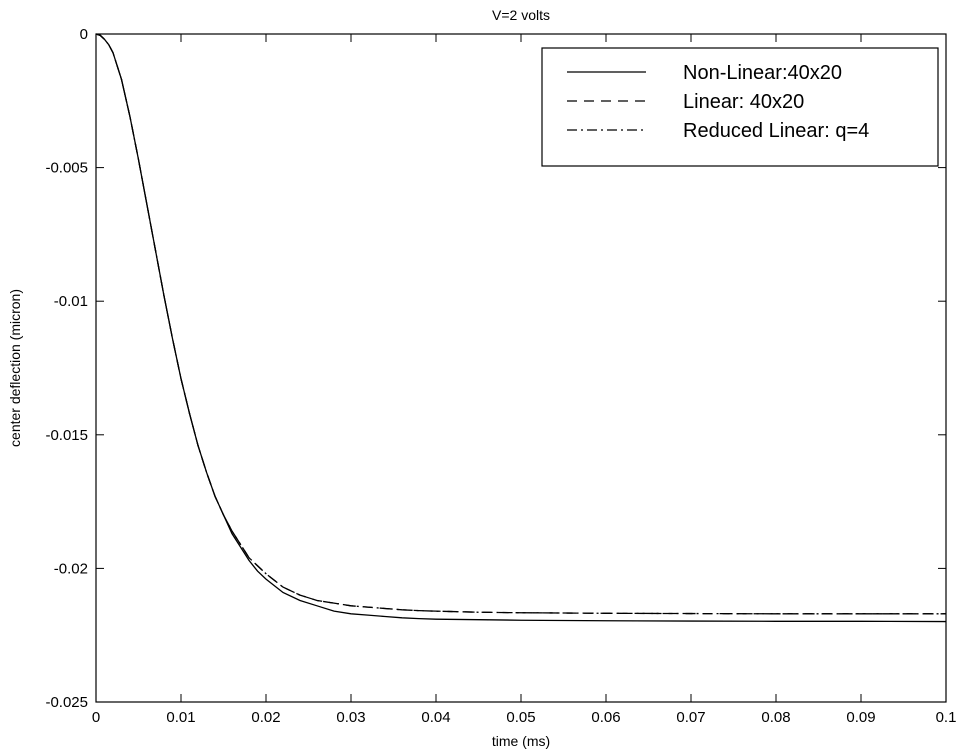 The image size is (962, 752). What do you see at coordinates (946, 717) in the screenshot?
I see `x-tick-label: 0.1` at bounding box center [946, 717].